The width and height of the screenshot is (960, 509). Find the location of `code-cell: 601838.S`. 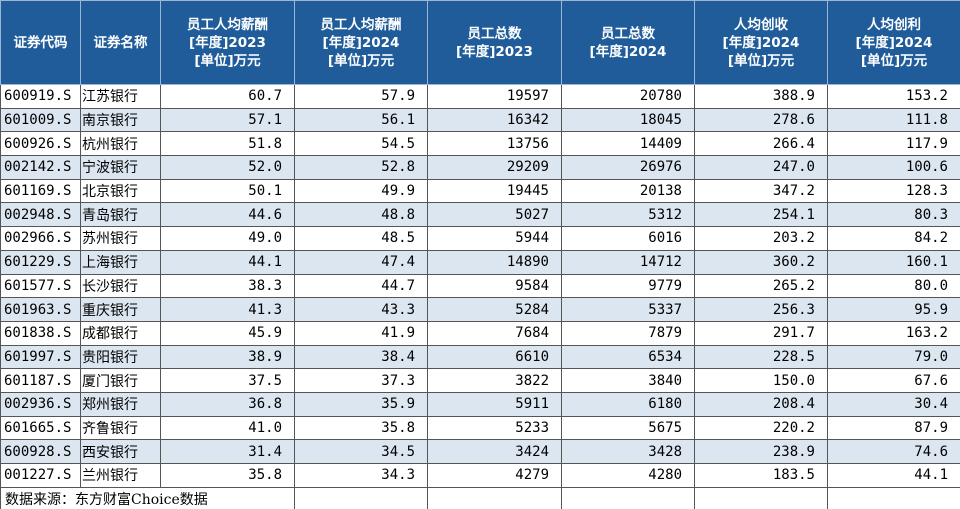

code-cell: 601838.S is located at coordinates (40, 333).